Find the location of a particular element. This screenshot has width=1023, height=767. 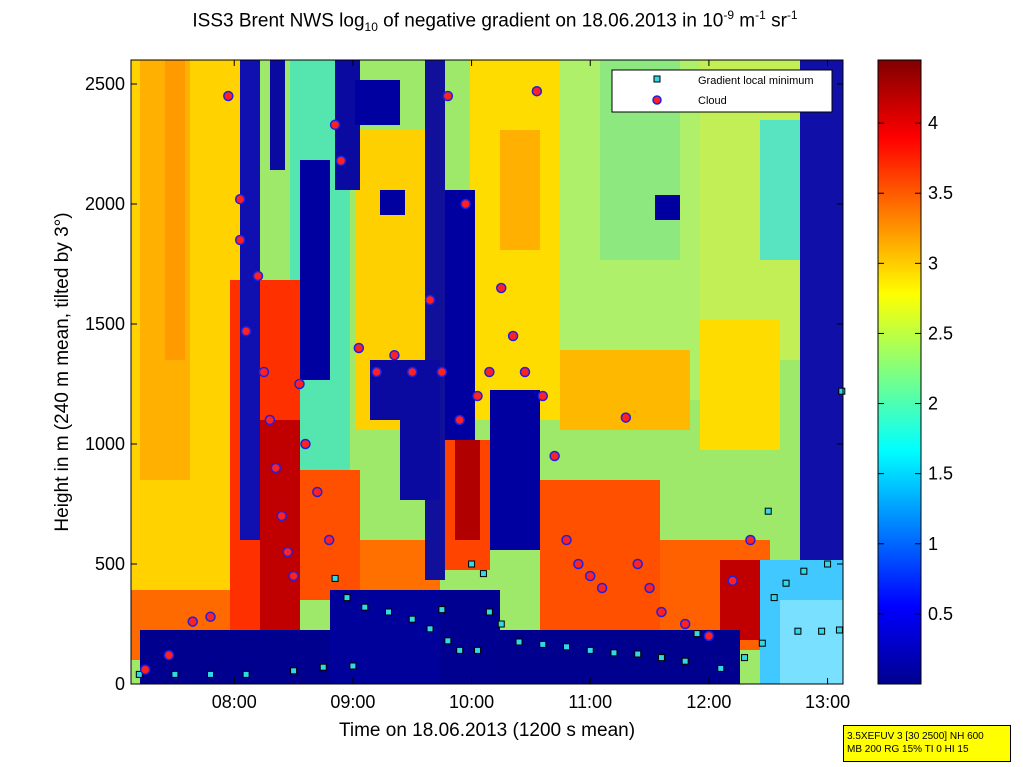

legend-circle-marker is located at coordinates (657, 100).